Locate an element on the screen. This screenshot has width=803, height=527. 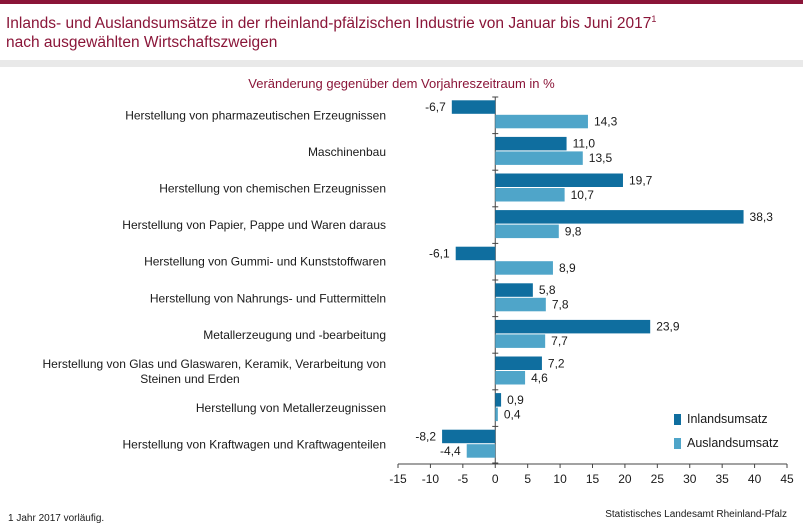
legend-swatch-ausland is located at coordinates (677, 443).